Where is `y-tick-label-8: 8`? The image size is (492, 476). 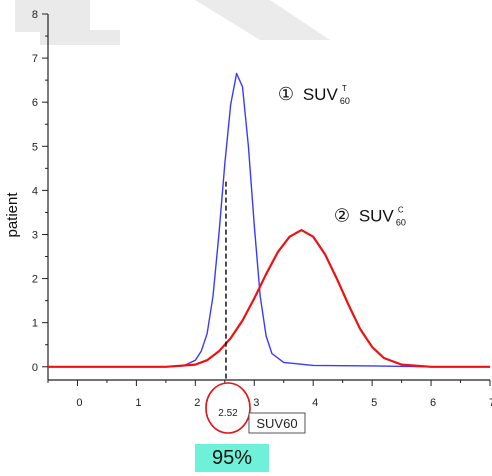
y-tick-label-8: 8 is located at coordinates (35, 15).